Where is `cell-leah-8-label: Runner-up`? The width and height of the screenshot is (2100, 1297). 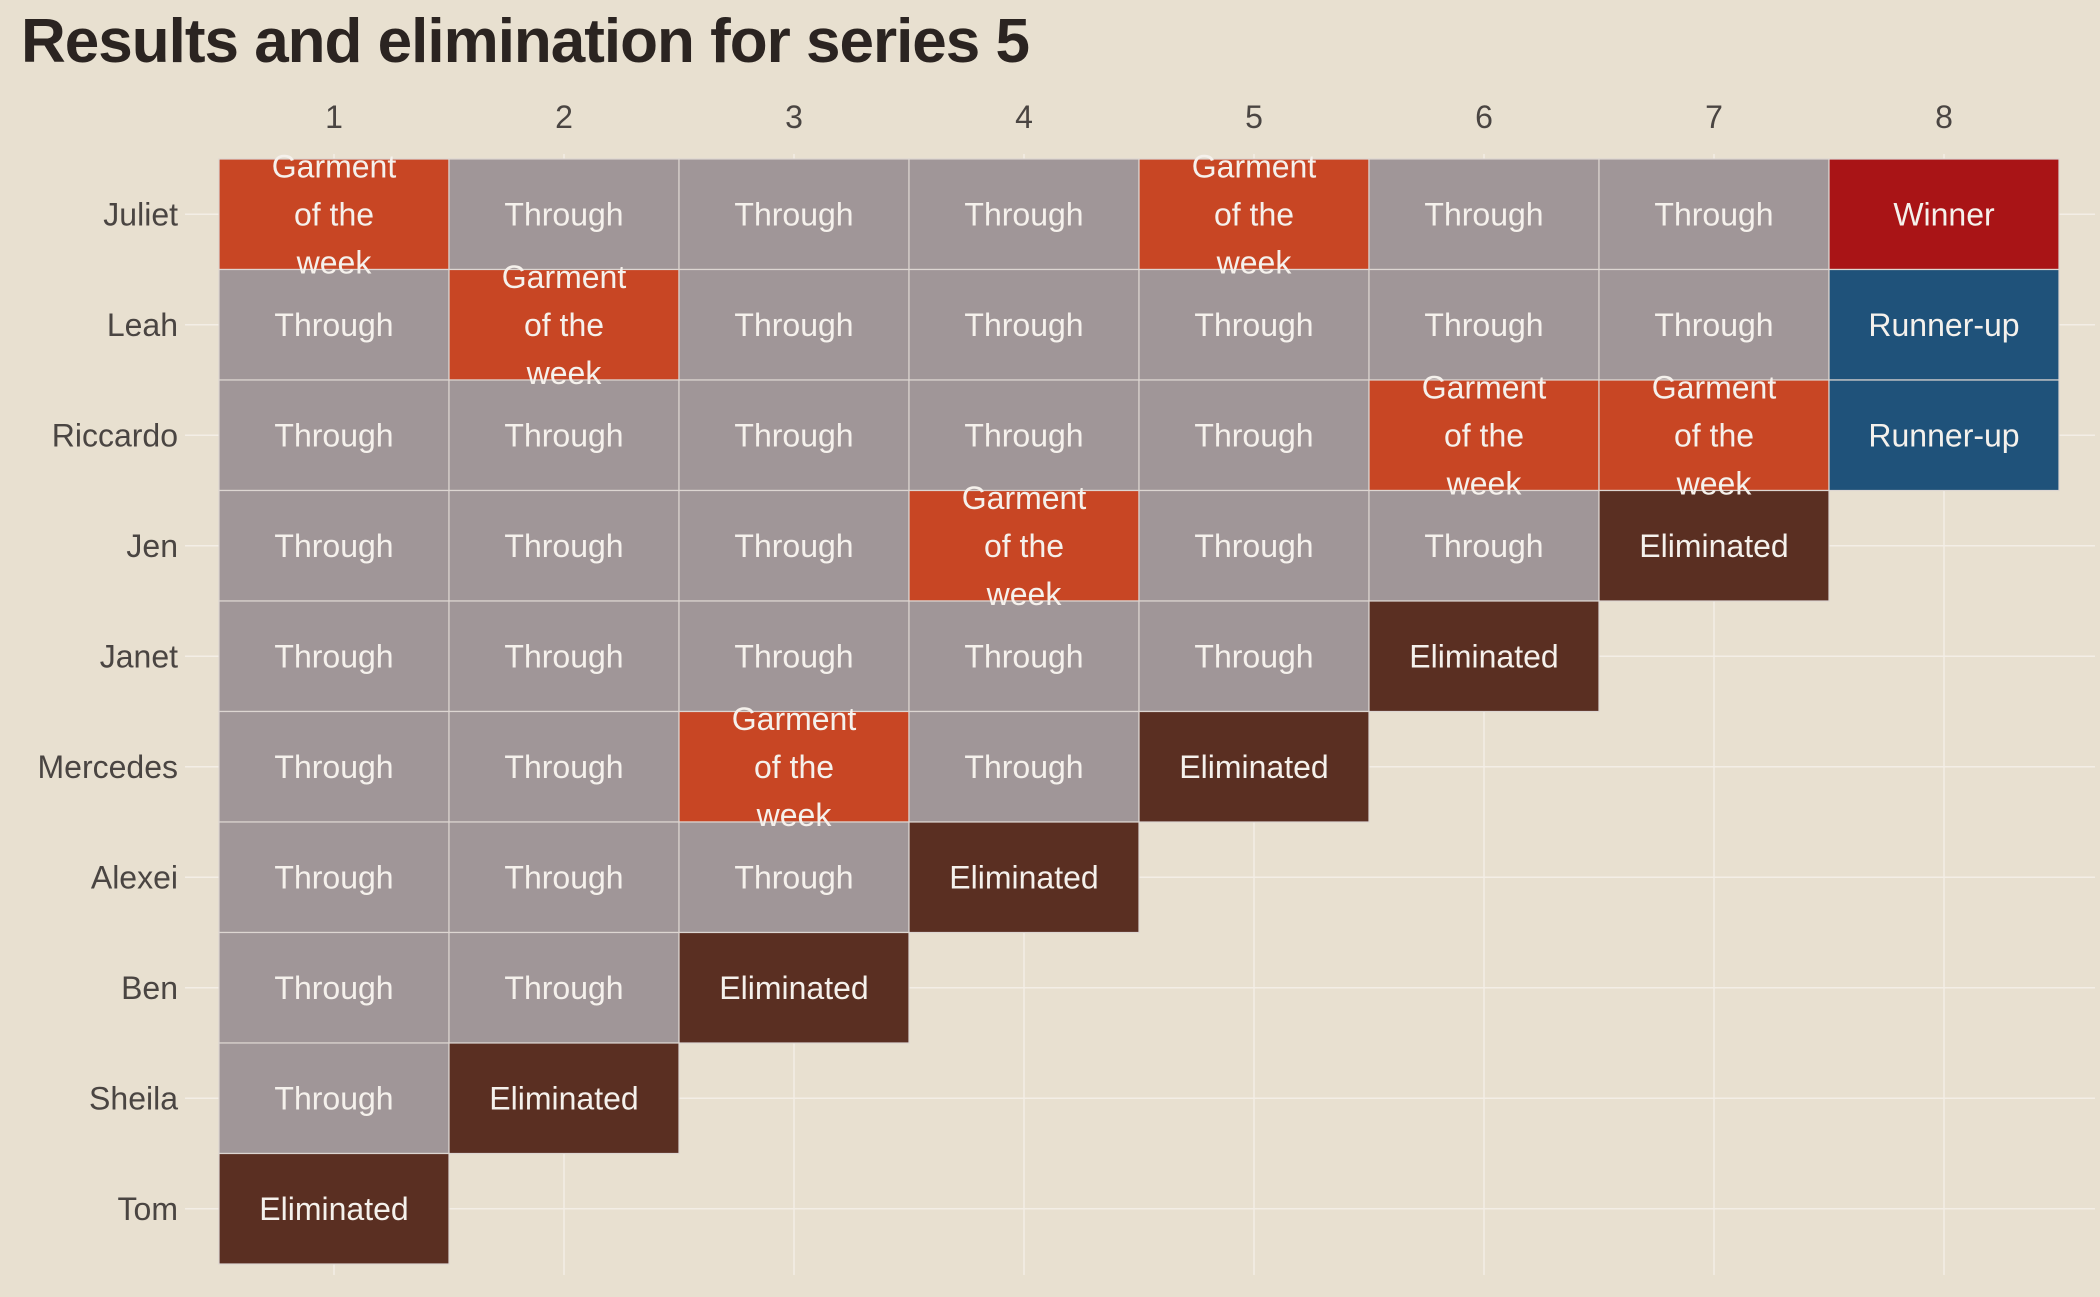 cell-leah-8-label: Runner-up is located at coordinates (1943, 325).